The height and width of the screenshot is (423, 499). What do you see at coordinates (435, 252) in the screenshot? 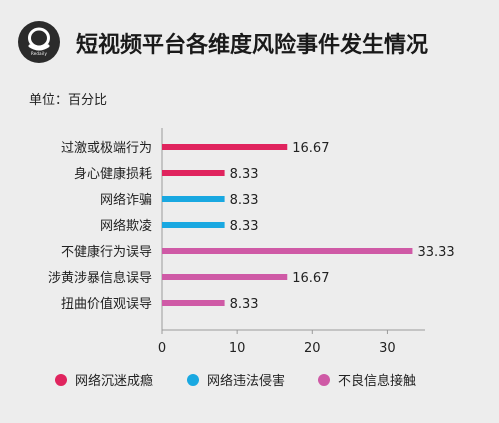
I see `data-label: 33.33` at bounding box center [435, 252].